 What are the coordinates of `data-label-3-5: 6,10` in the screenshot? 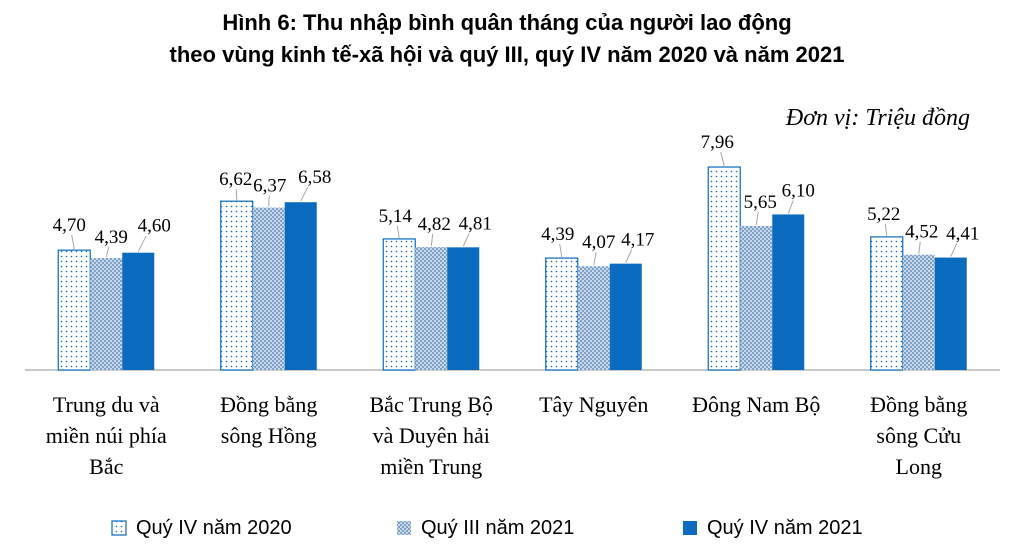 It's located at (798, 190).